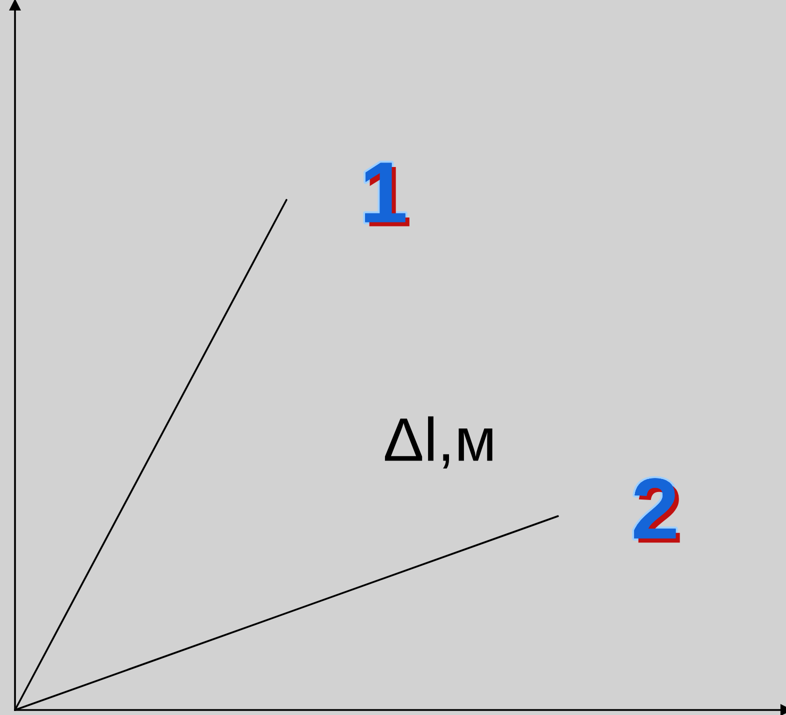  I want to click on annotation: Δl,м, so click(438, 442).